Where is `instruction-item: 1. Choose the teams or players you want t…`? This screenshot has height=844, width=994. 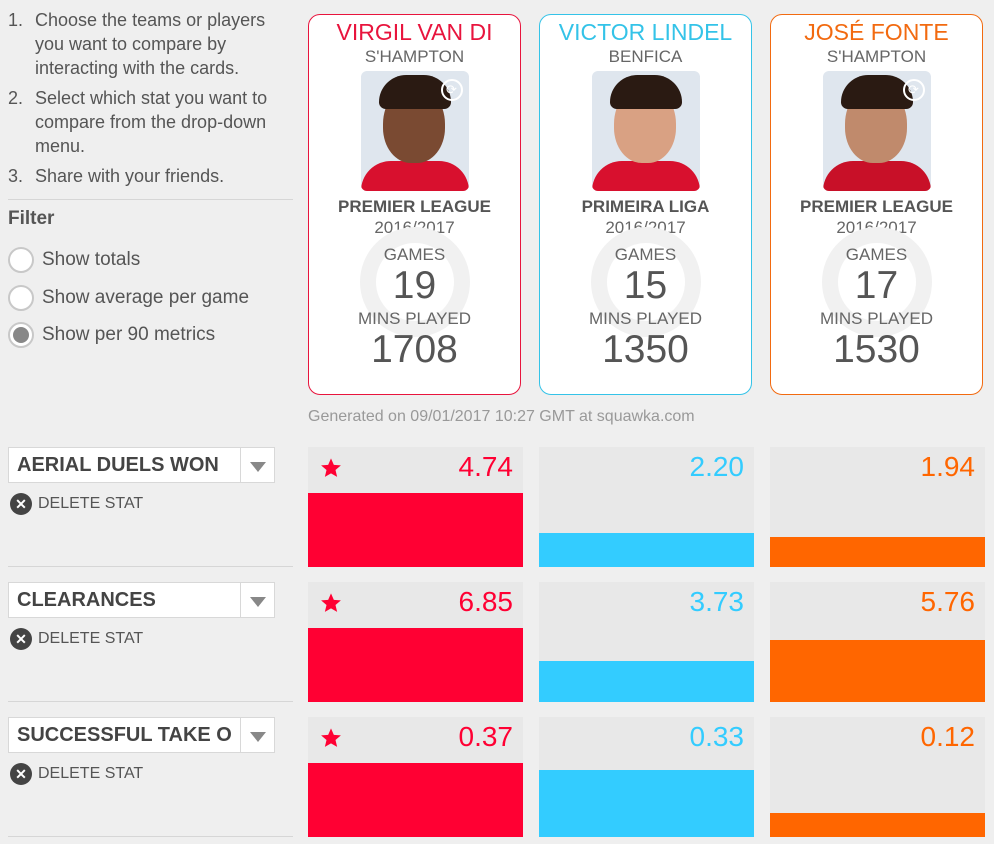
instruction-item: 1. Choose the teams or players you want t… is located at coordinates (137, 44).